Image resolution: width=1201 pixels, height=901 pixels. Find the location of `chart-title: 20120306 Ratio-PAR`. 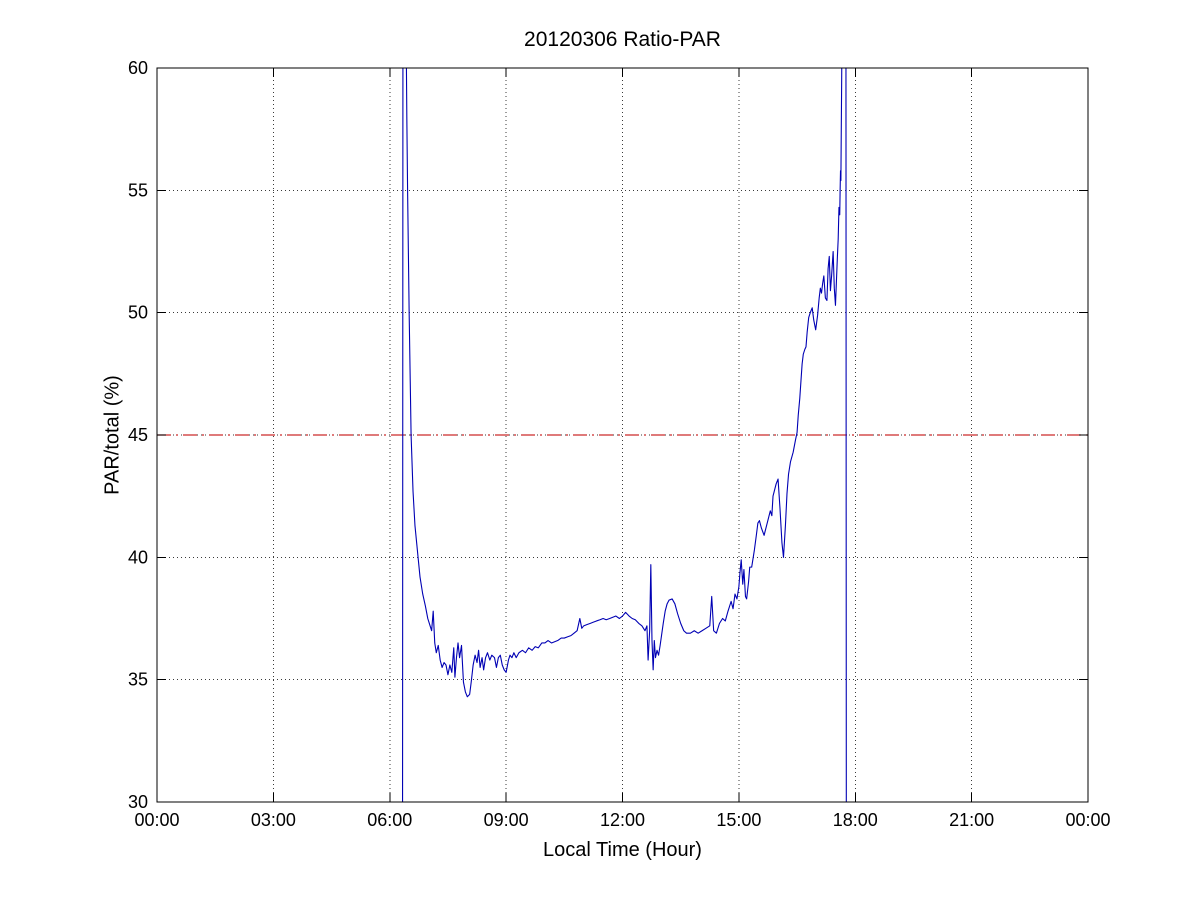

chart-title: 20120306 Ratio-PAR is located at coordinates (622, 39).